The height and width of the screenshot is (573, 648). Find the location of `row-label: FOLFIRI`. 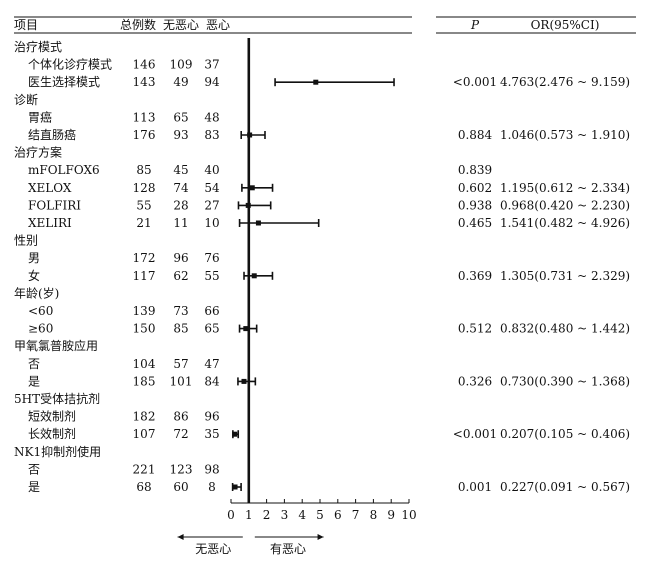

row-label: FOLFIRI is located at coordinates (54, 205).